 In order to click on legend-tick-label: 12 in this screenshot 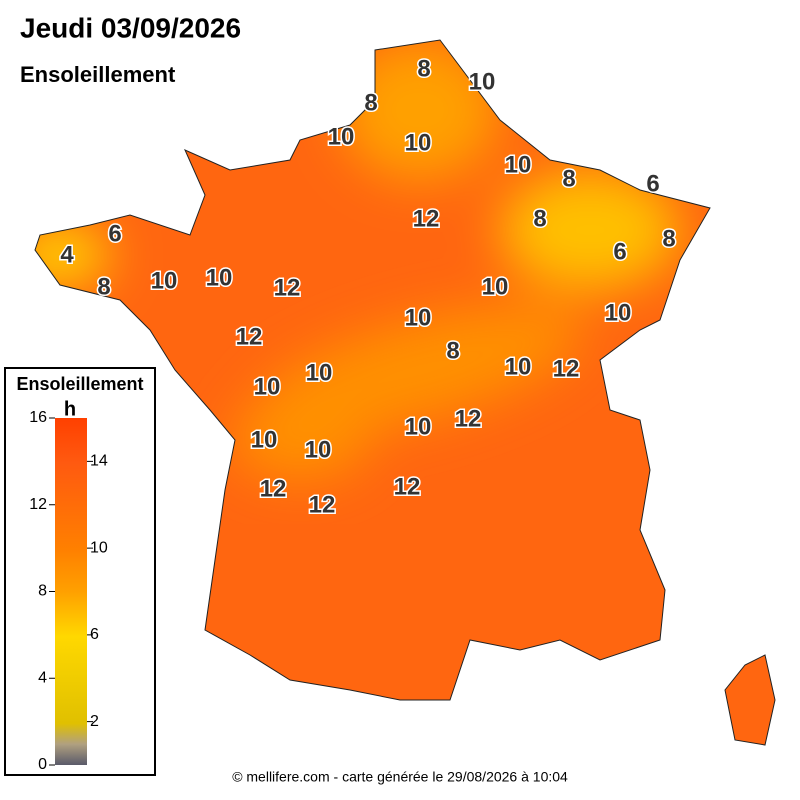, I will do `click(38, 504)`.